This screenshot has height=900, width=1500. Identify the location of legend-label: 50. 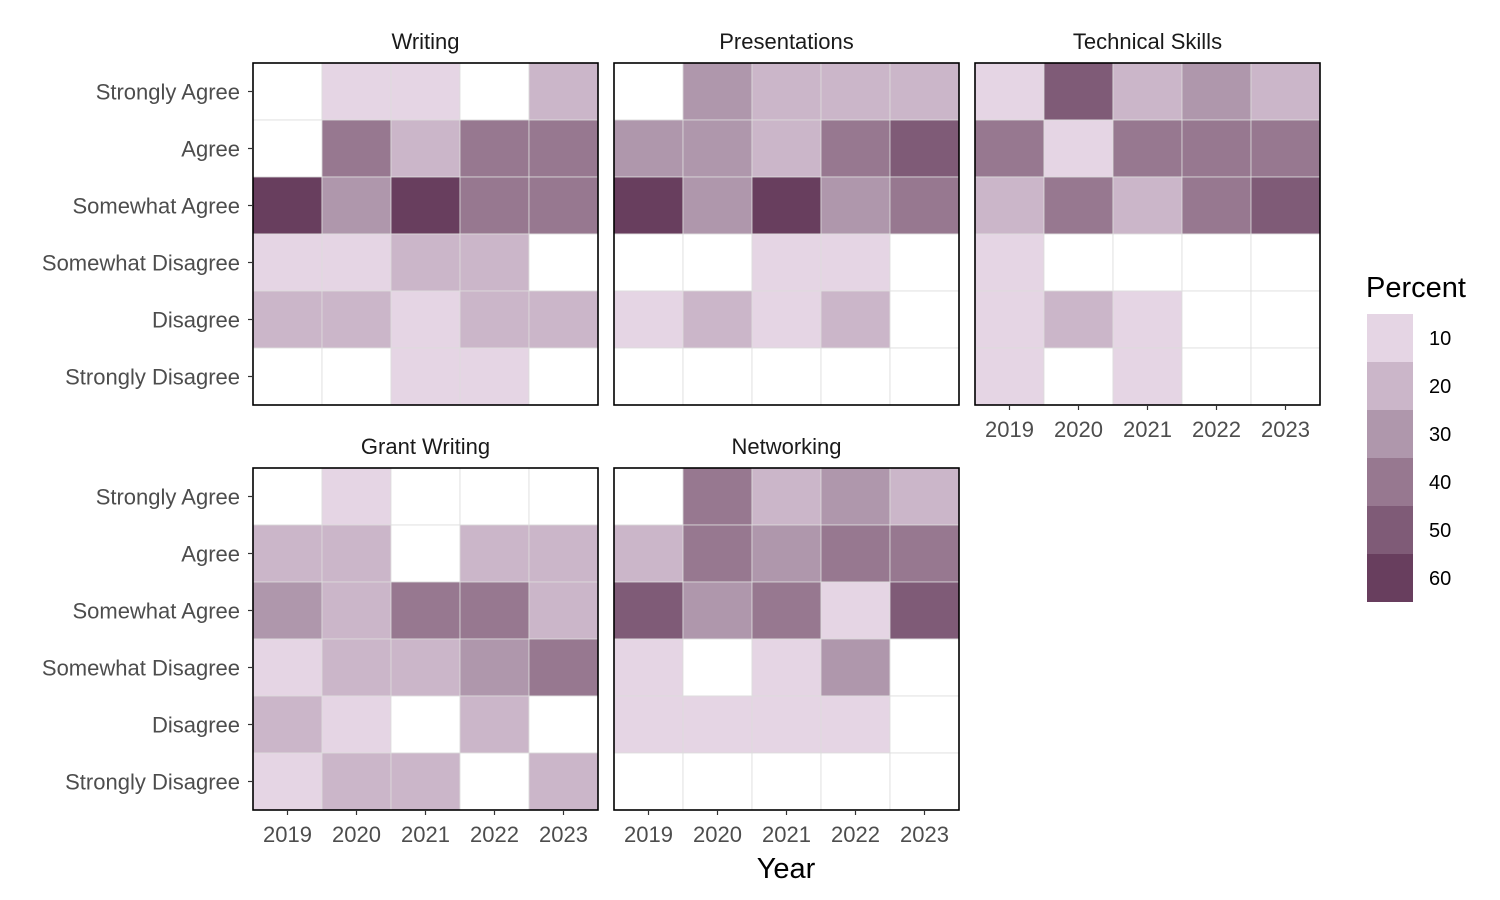
(1440, 531).